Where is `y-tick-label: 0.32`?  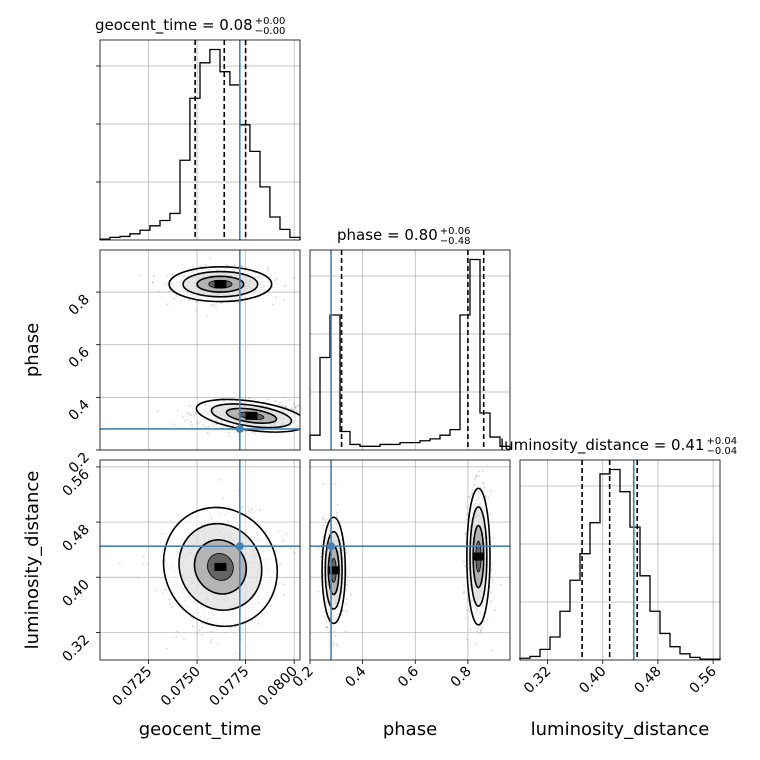
y-tick-label: 0.32 is located at coordinates (75, 648).